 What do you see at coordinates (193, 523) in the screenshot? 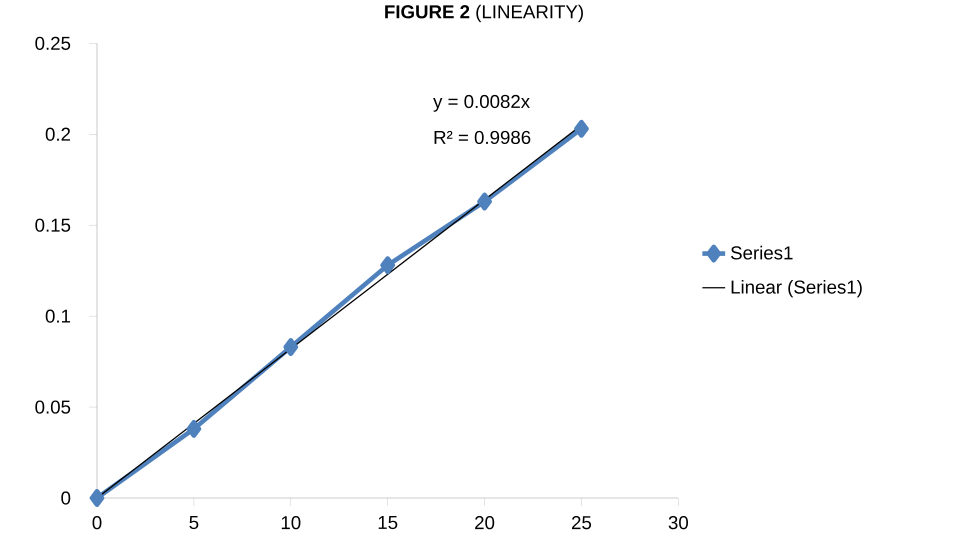
I see `x-tick-label: 5` at bounding box center [193, 523].